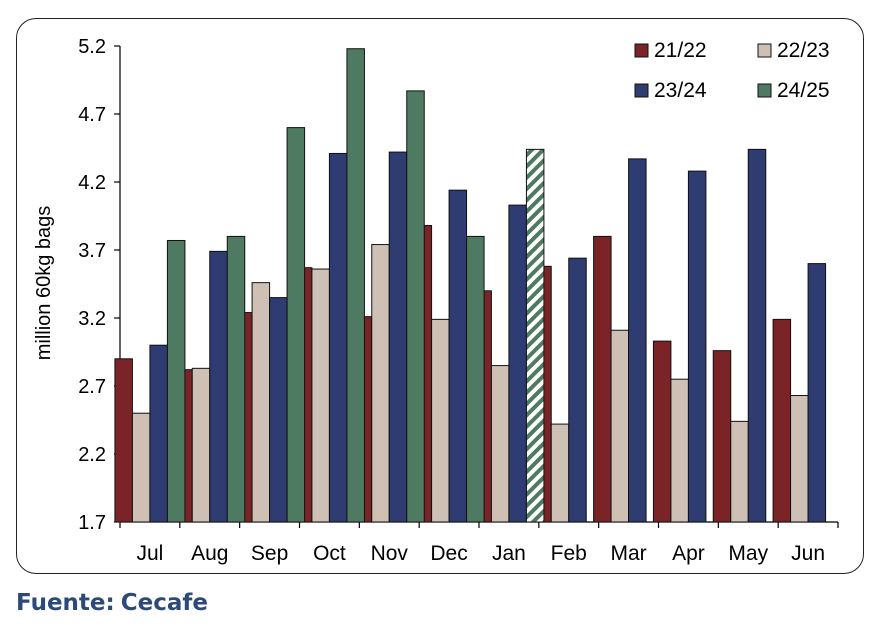  What do you see at coordinates (517, 363) in the screenshot?
I see `bar-23-24-jan` at bounding box center [517, 363].